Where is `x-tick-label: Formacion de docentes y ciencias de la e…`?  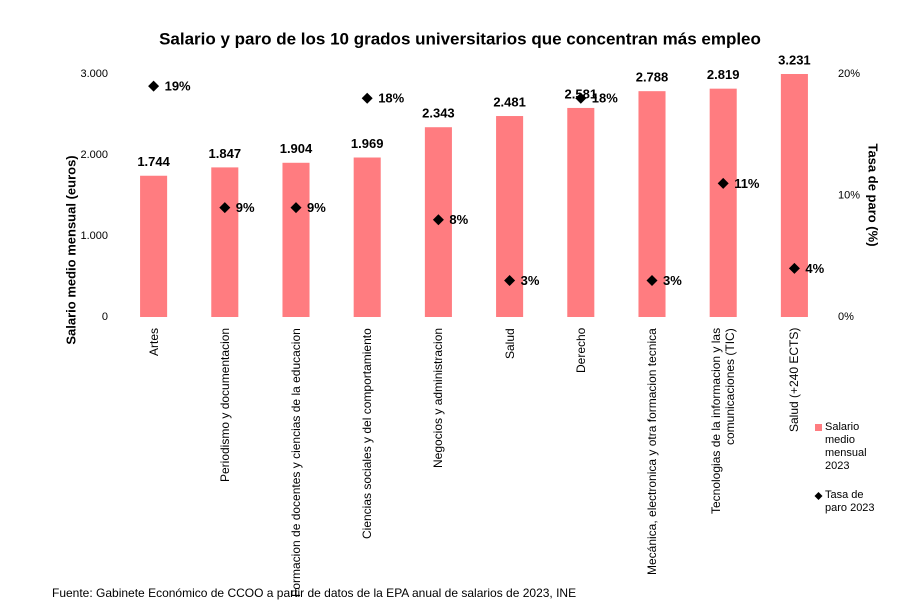 x-tick-label: Formacion de docentes y ciencias de la e… is located at coordinates (296, 462).